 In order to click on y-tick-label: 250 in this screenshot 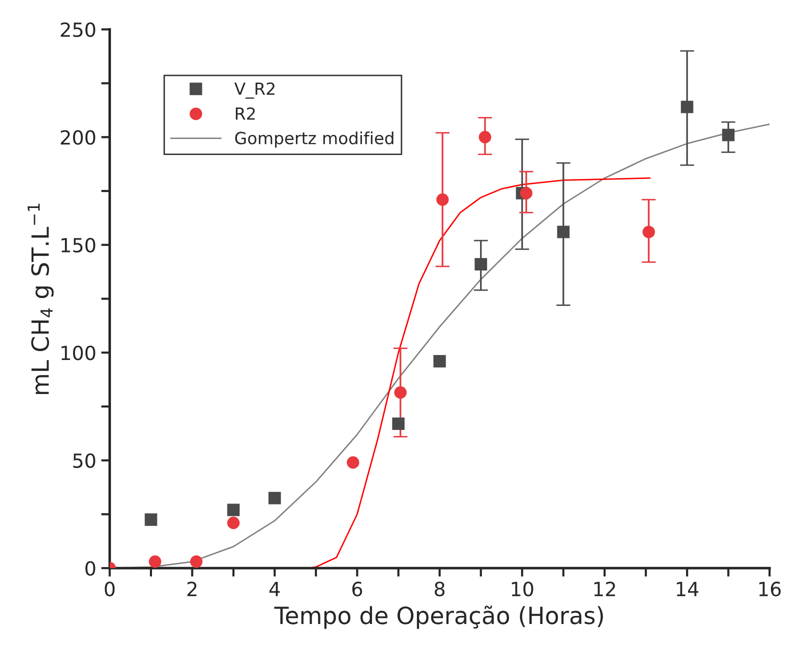, I will do `click(78, 30)`.